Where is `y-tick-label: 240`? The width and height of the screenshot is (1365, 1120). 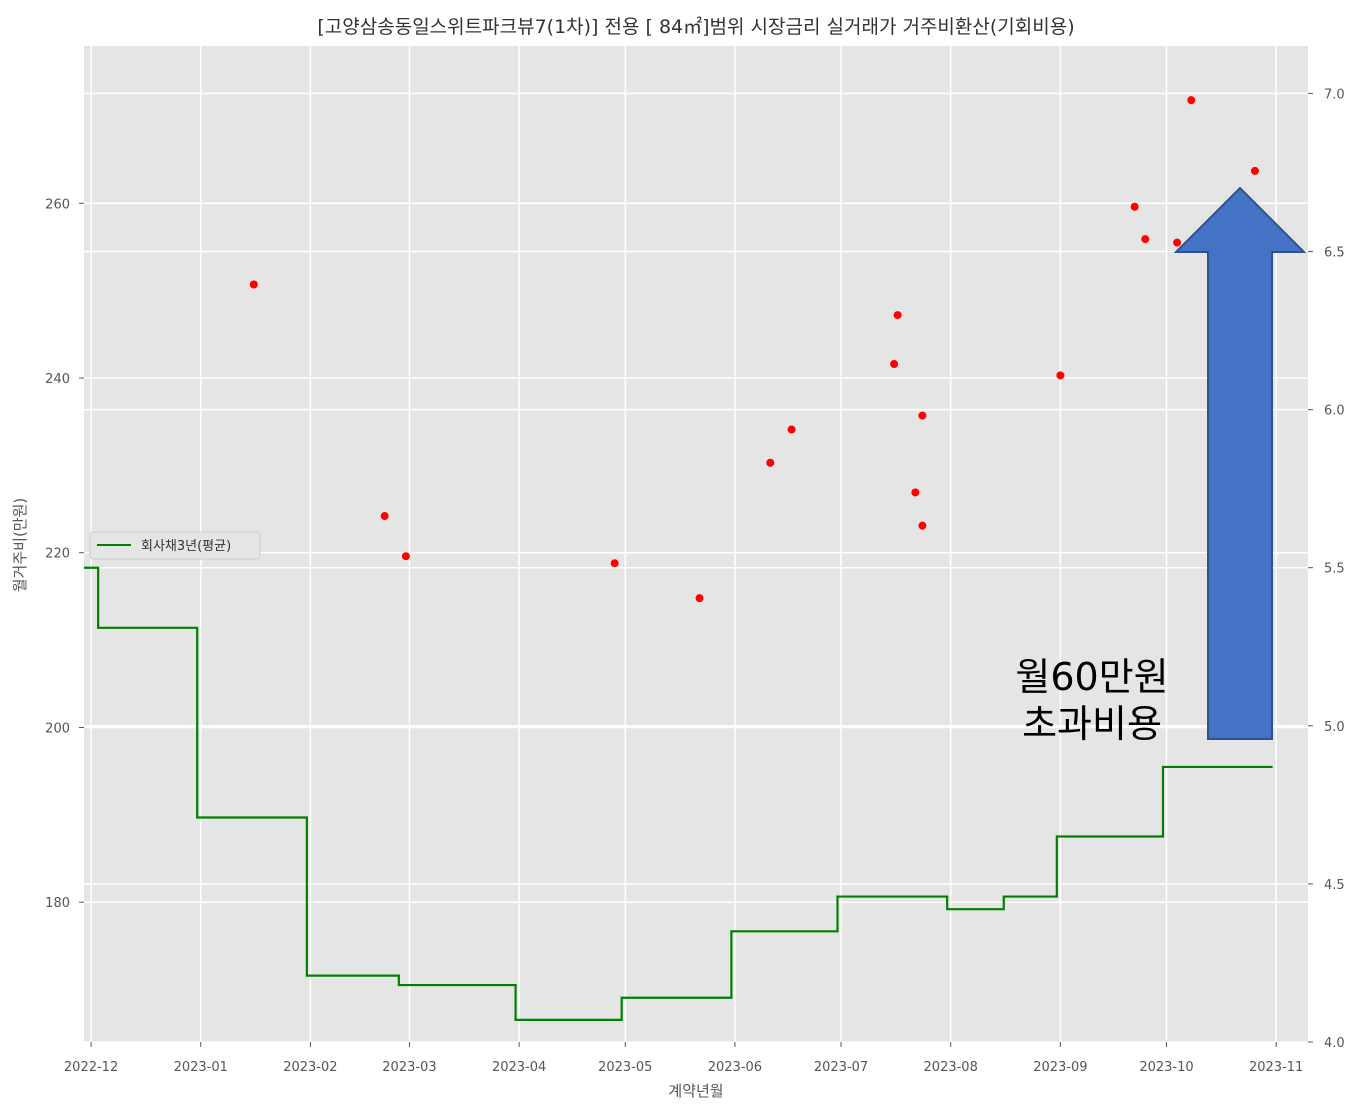 y-tick-label: 240 is located at coordinates (57, 379).